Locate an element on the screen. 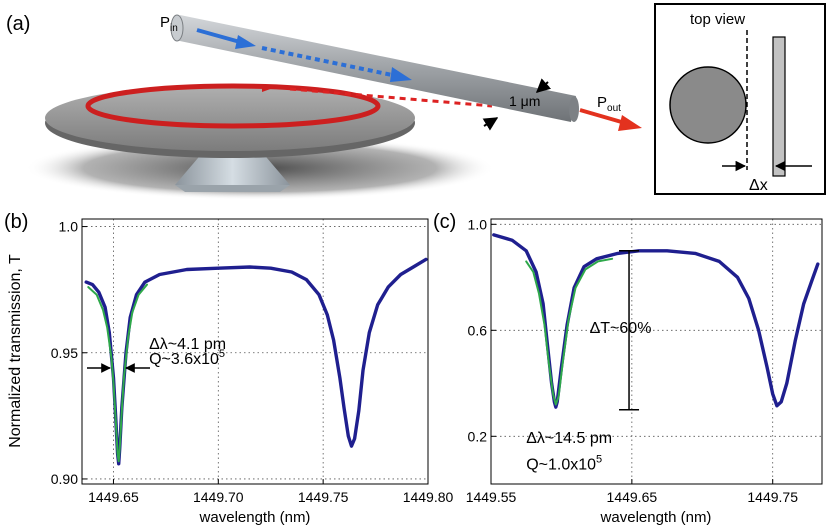  annotation-text: Δλ~4.1 pm is located at coordinates (187, 344).